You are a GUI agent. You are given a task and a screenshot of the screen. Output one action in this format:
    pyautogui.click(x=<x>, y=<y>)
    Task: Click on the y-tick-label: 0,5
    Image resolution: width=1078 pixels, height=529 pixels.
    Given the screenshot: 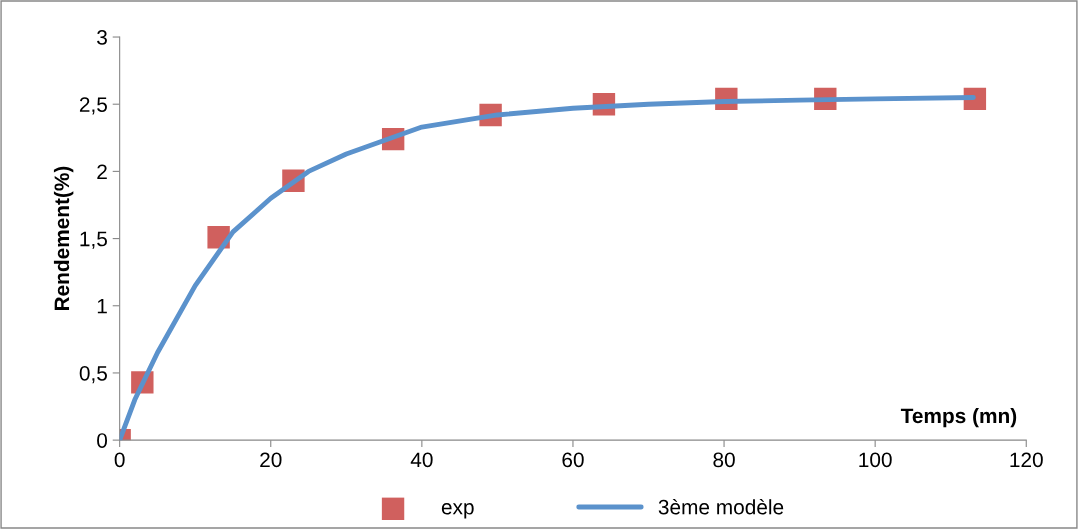 What is the action you would take?
    pyautogui.click(x=93, y=374)
    